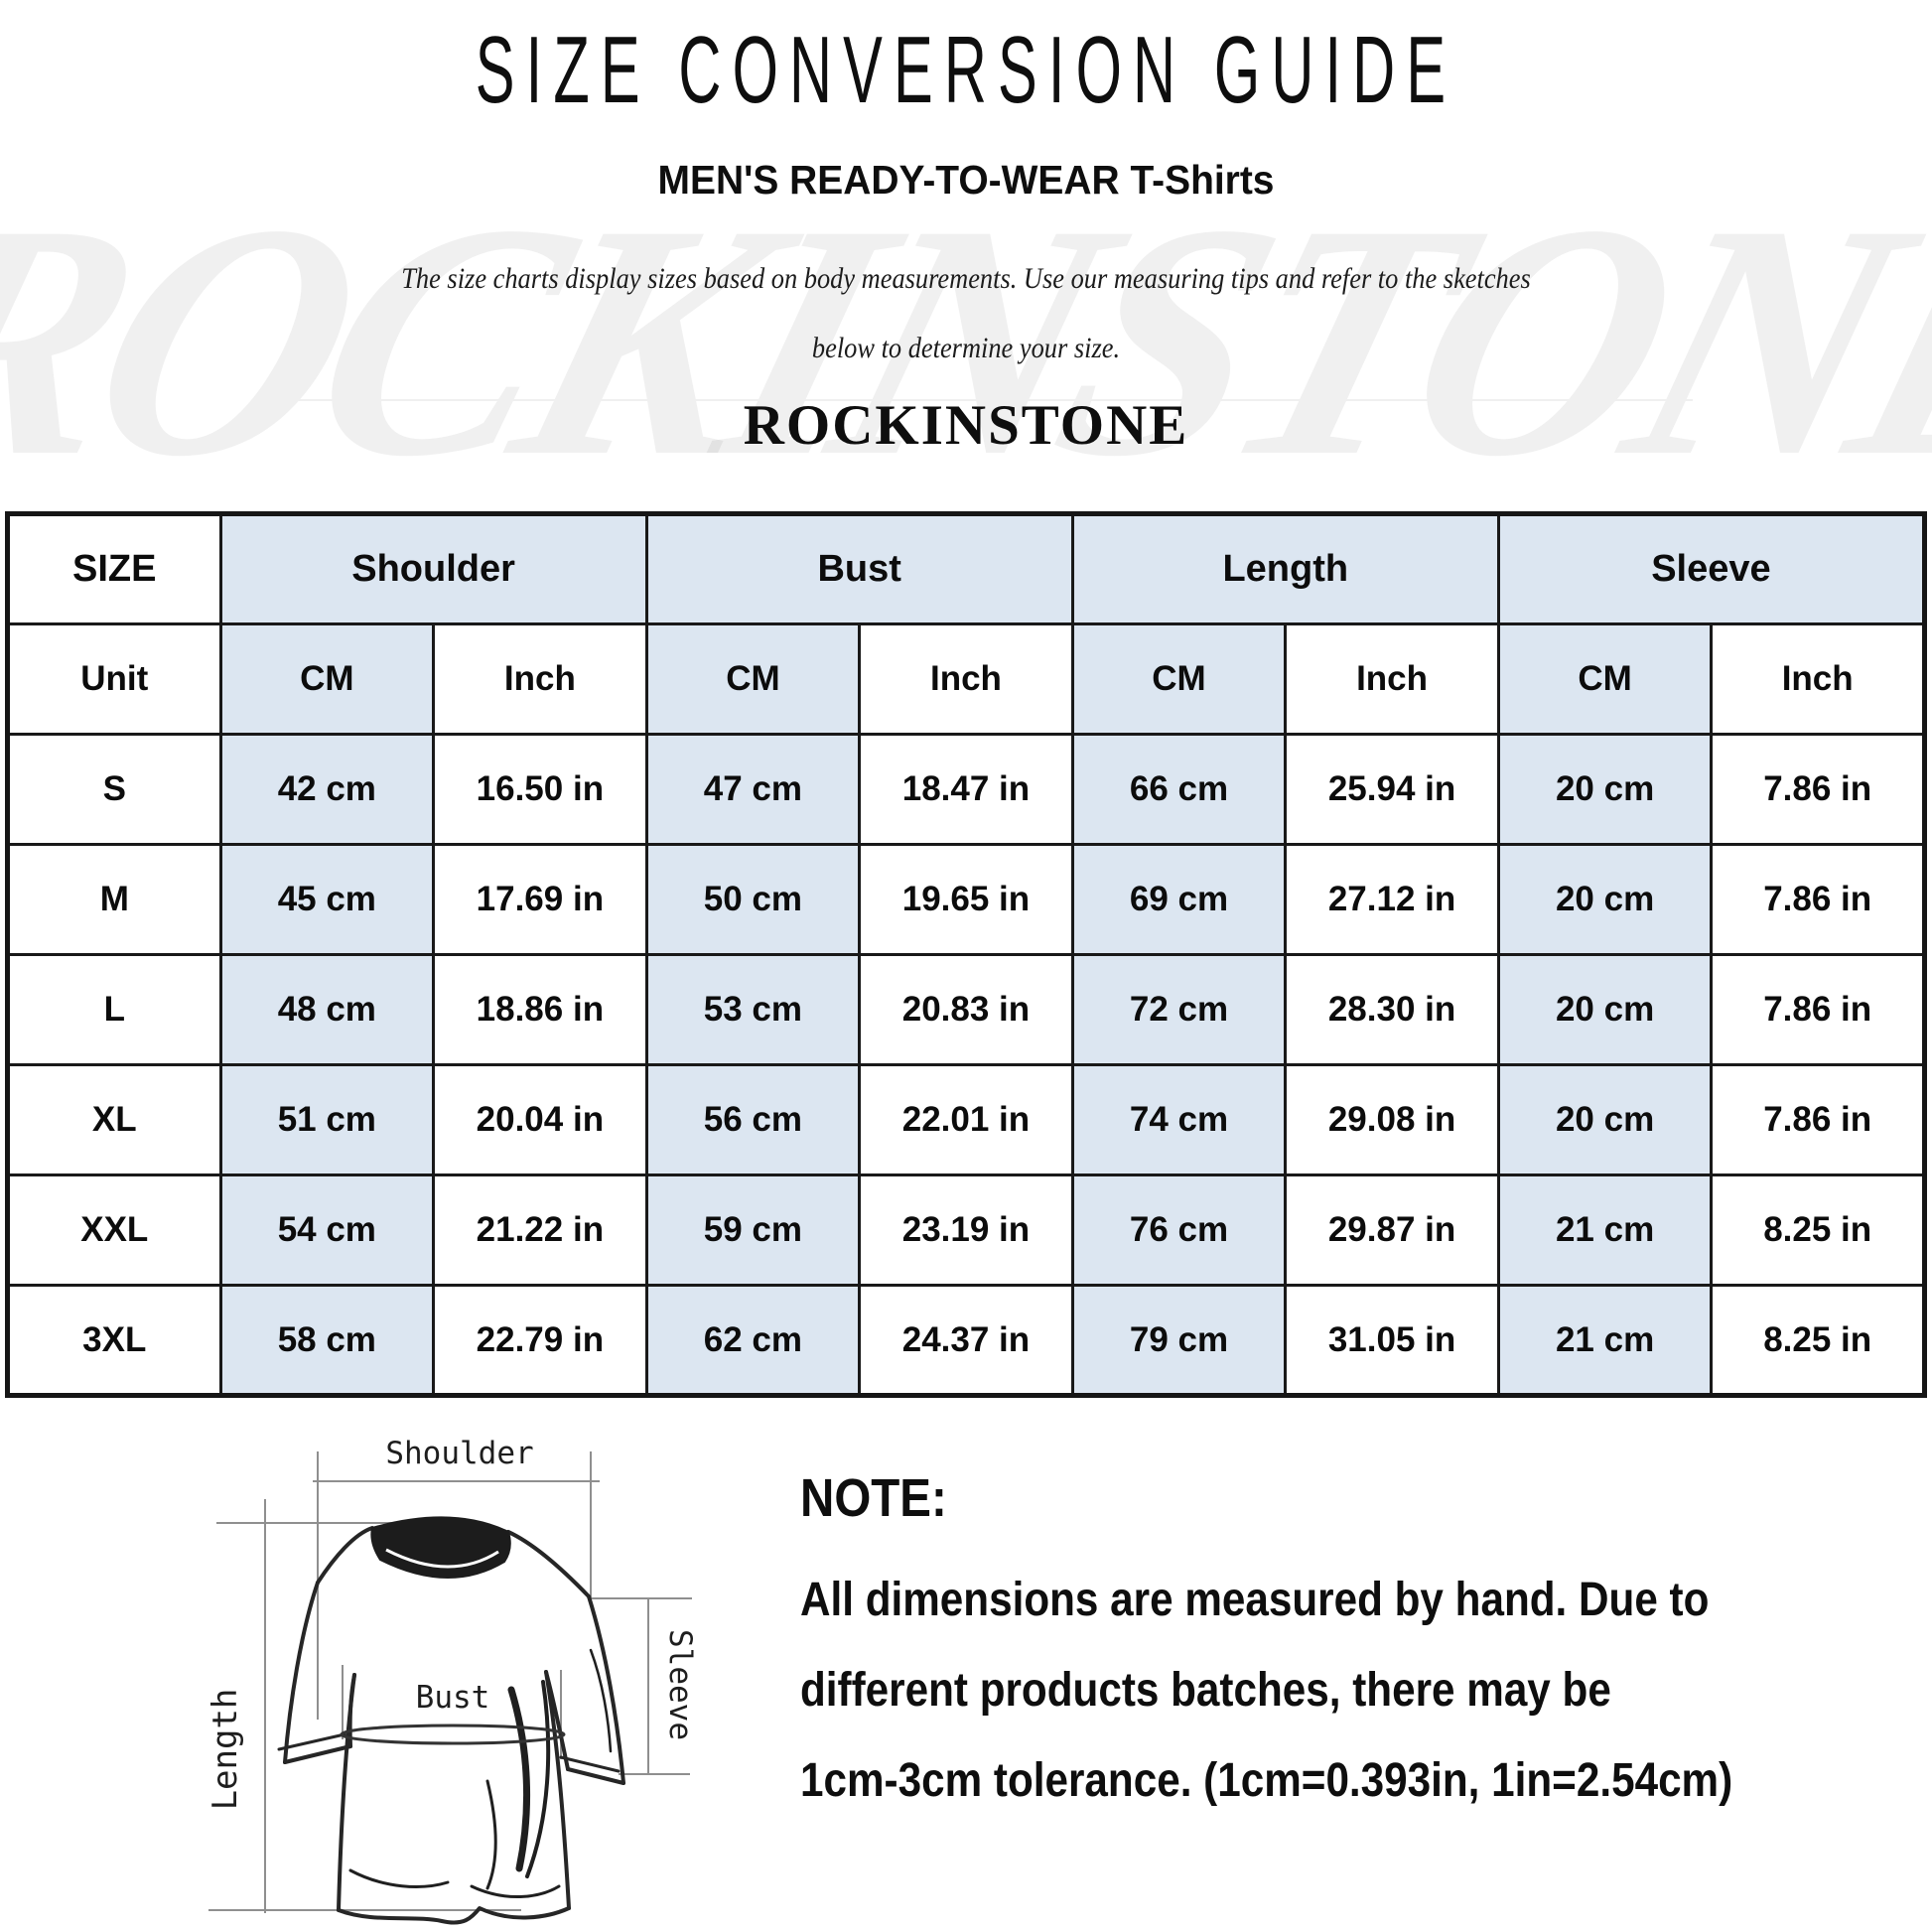 The image size is (1932, 1932). Describe the element at coordinates (327, 1010) in the screenshot. I see `measure-cell: 48 cm` at that location.